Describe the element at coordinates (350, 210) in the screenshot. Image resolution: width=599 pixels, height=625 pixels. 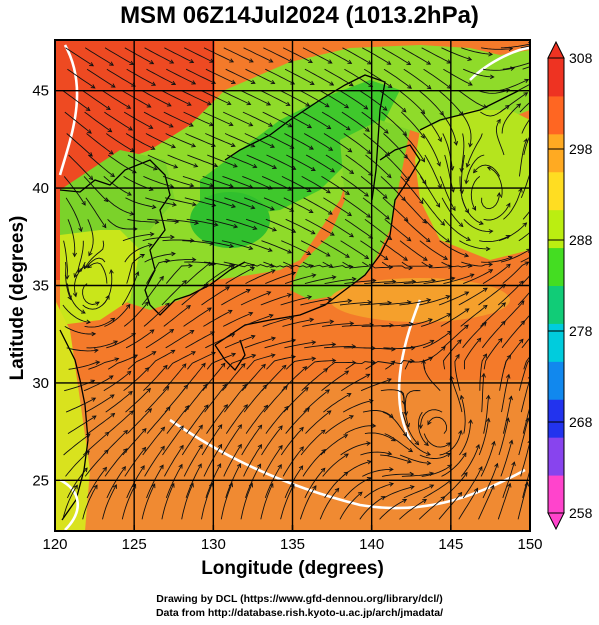
I see `japan-green-zone` at that location.